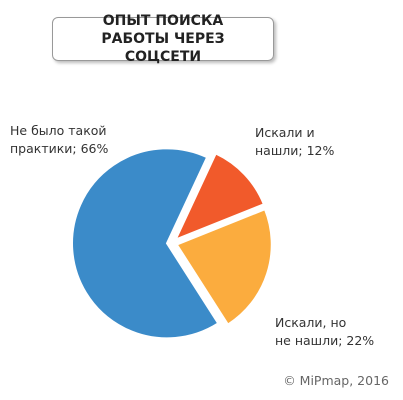 The height and width of the screenshot is (400, 403). What do you see at coordinates (324, 340) in the screenshot?
I see `slice-label: не нашли; 22%` at bounding box center [324, 340].